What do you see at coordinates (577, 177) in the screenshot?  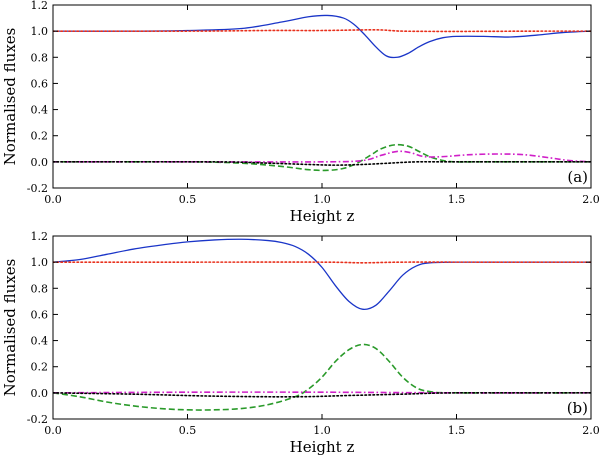 I see `panel-label: (a)` at bounding box center [577, 177].